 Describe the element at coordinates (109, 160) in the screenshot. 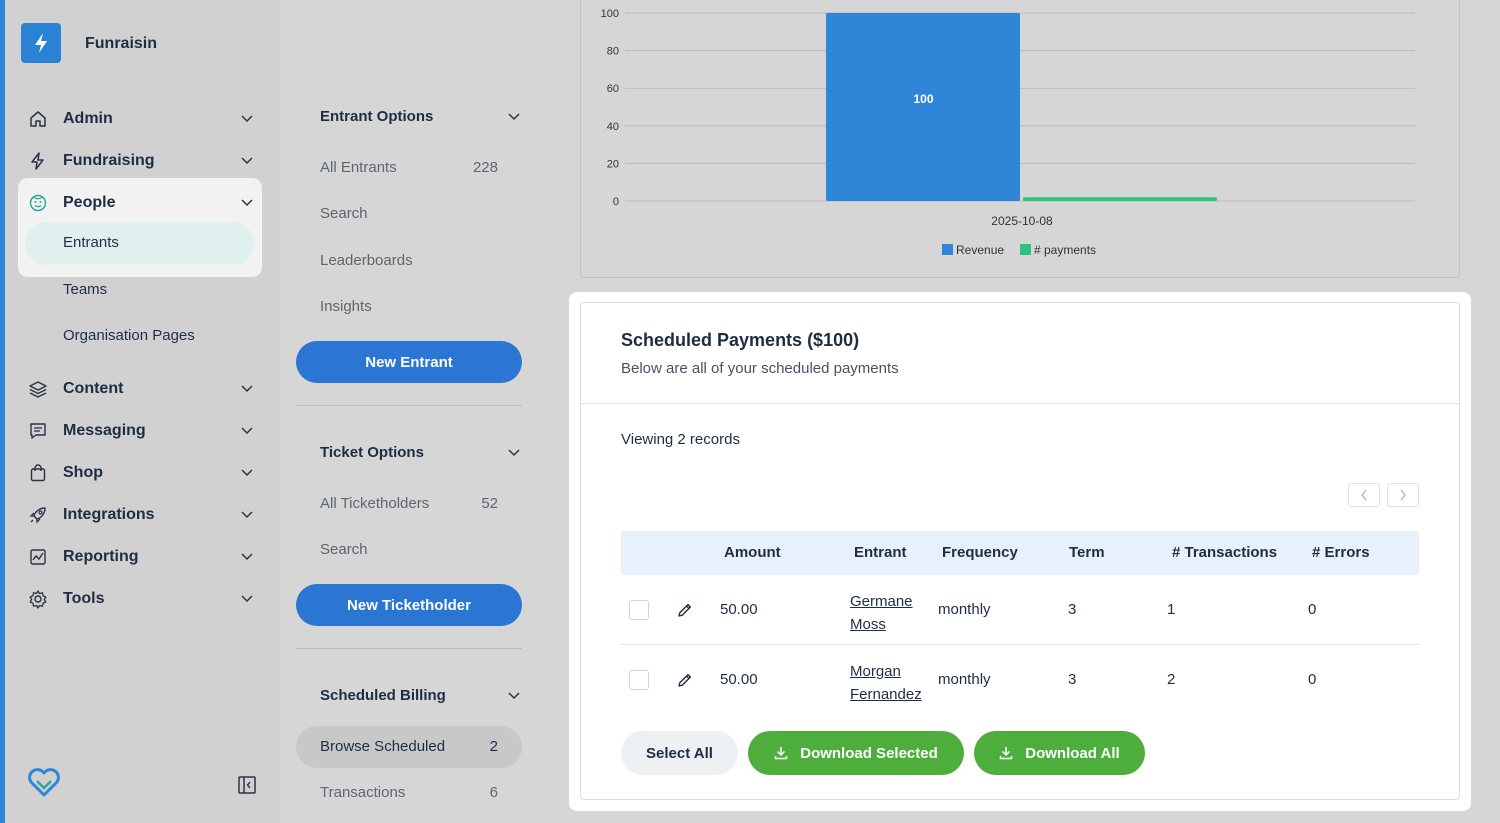

I see `sidebar-item-label: Fundraising` at that location.